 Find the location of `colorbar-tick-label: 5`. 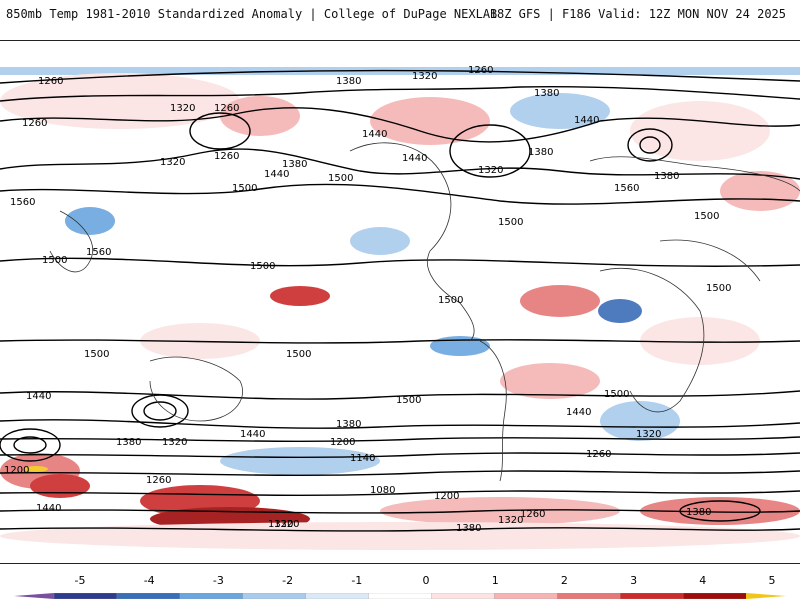

colorbar-tick-label: 5 is located at coordinates (772, 580).